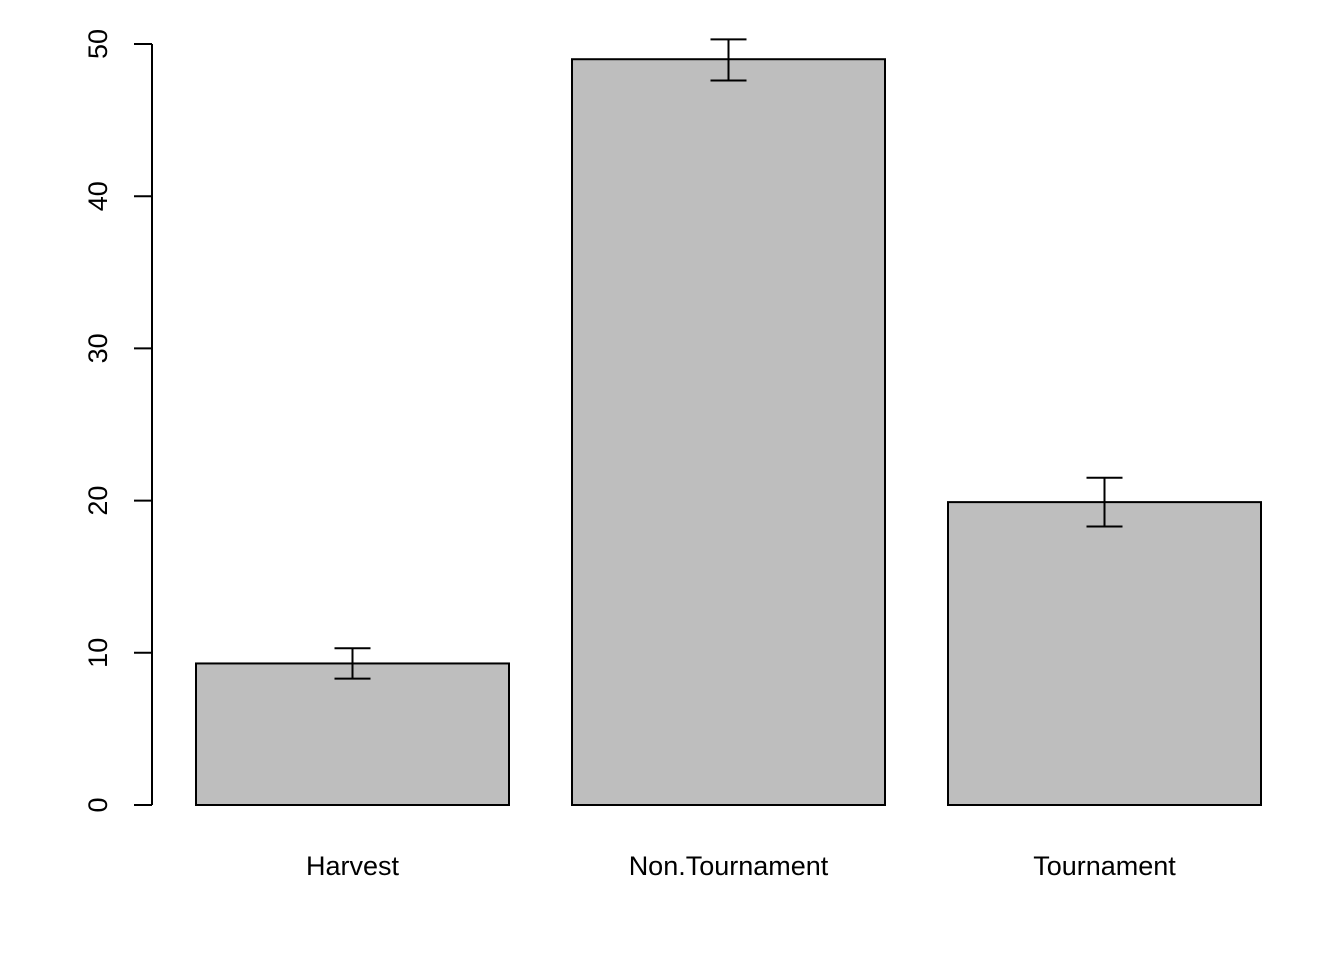 The height and width of the screenshot is (960, 1344). Describe the element at coordinates (98, 804) in the screenshot. I see `y-tick-label: 0` at that location.